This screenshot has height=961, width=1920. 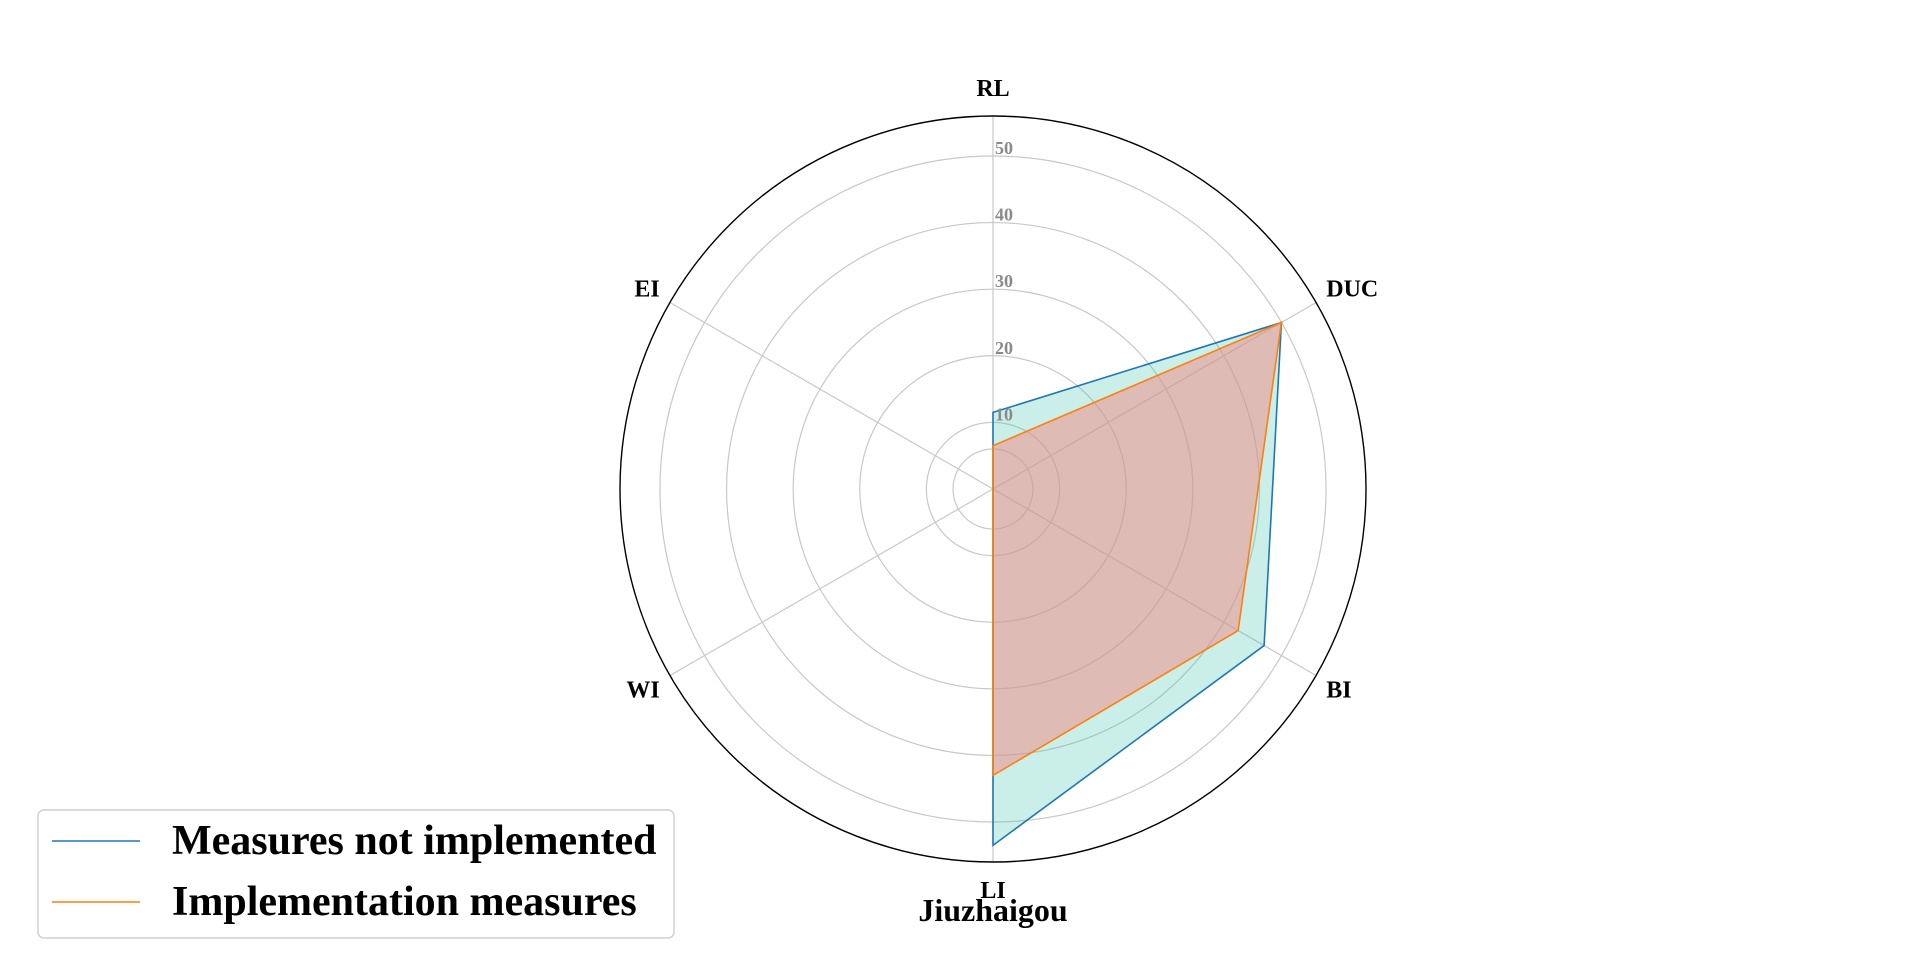 What do you see at coordinates (1004, 148) in the screenshot?
I see `rtick-label: 50` at bounding box center [1004, 148].